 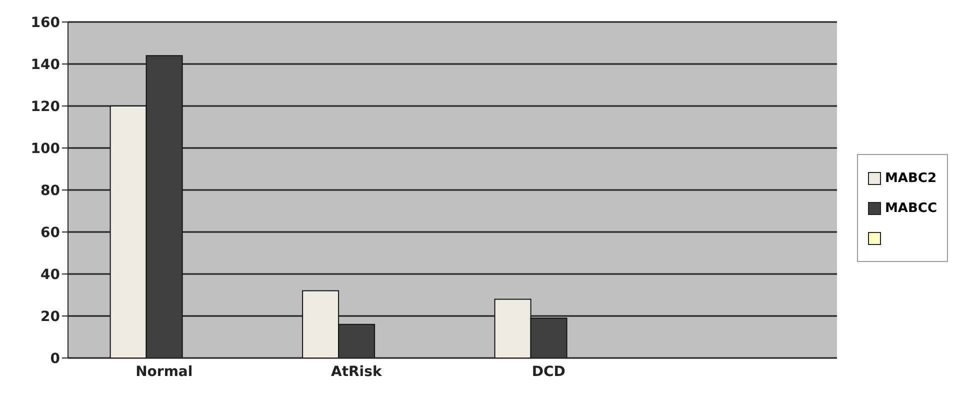 What do you see at coordinates (45, 148) in the screenshot?
I see `y-tick-label: 100` at bounding box center [45, 148].